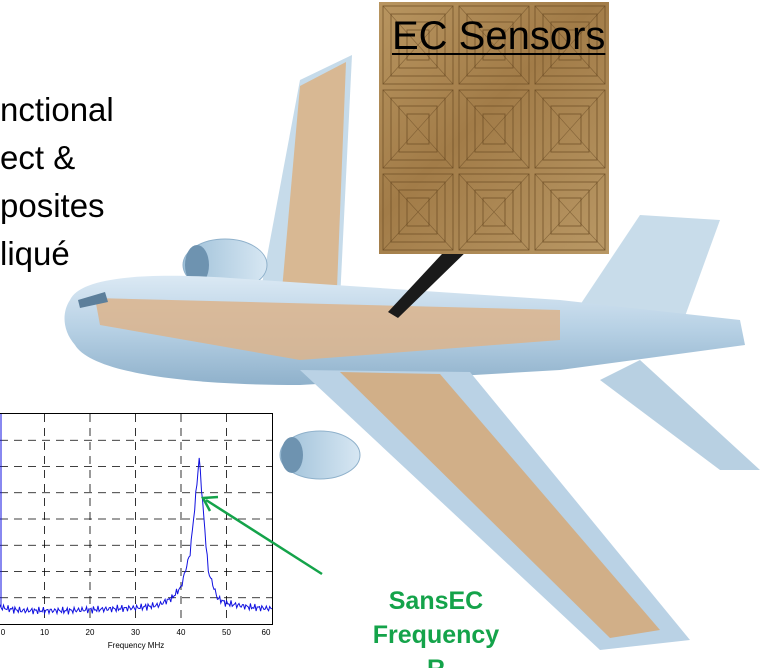 Image resolution: width=768 pixels, height=668 pixels. Describe the element at coordinates (57, 182) in the screenshot. I see `bullet-list: nctional ect & posites liqué` at that location.